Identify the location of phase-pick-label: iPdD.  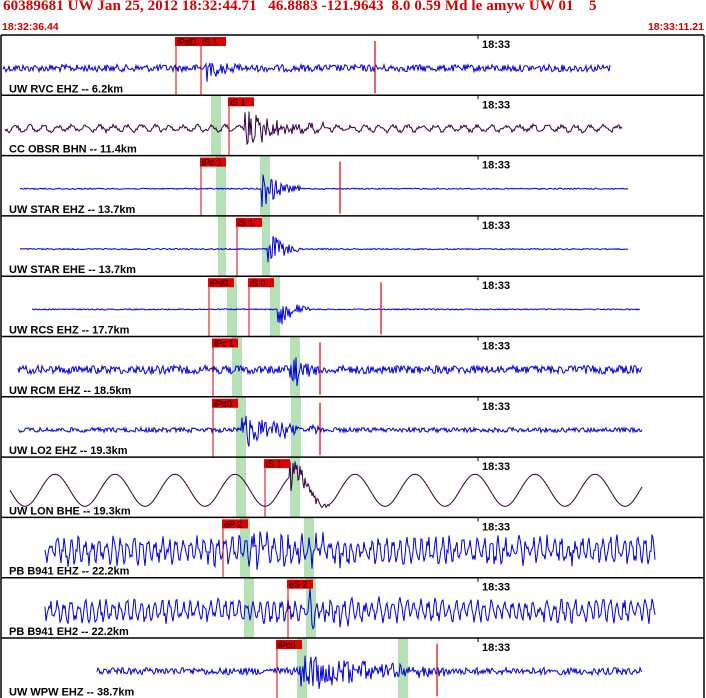
(187, 42).